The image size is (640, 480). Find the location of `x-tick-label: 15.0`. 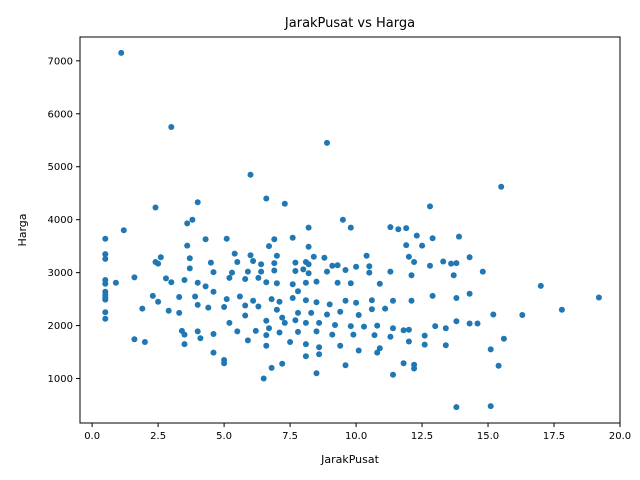

x-tick-label: 15.0 is located at coordinates (488, 436).